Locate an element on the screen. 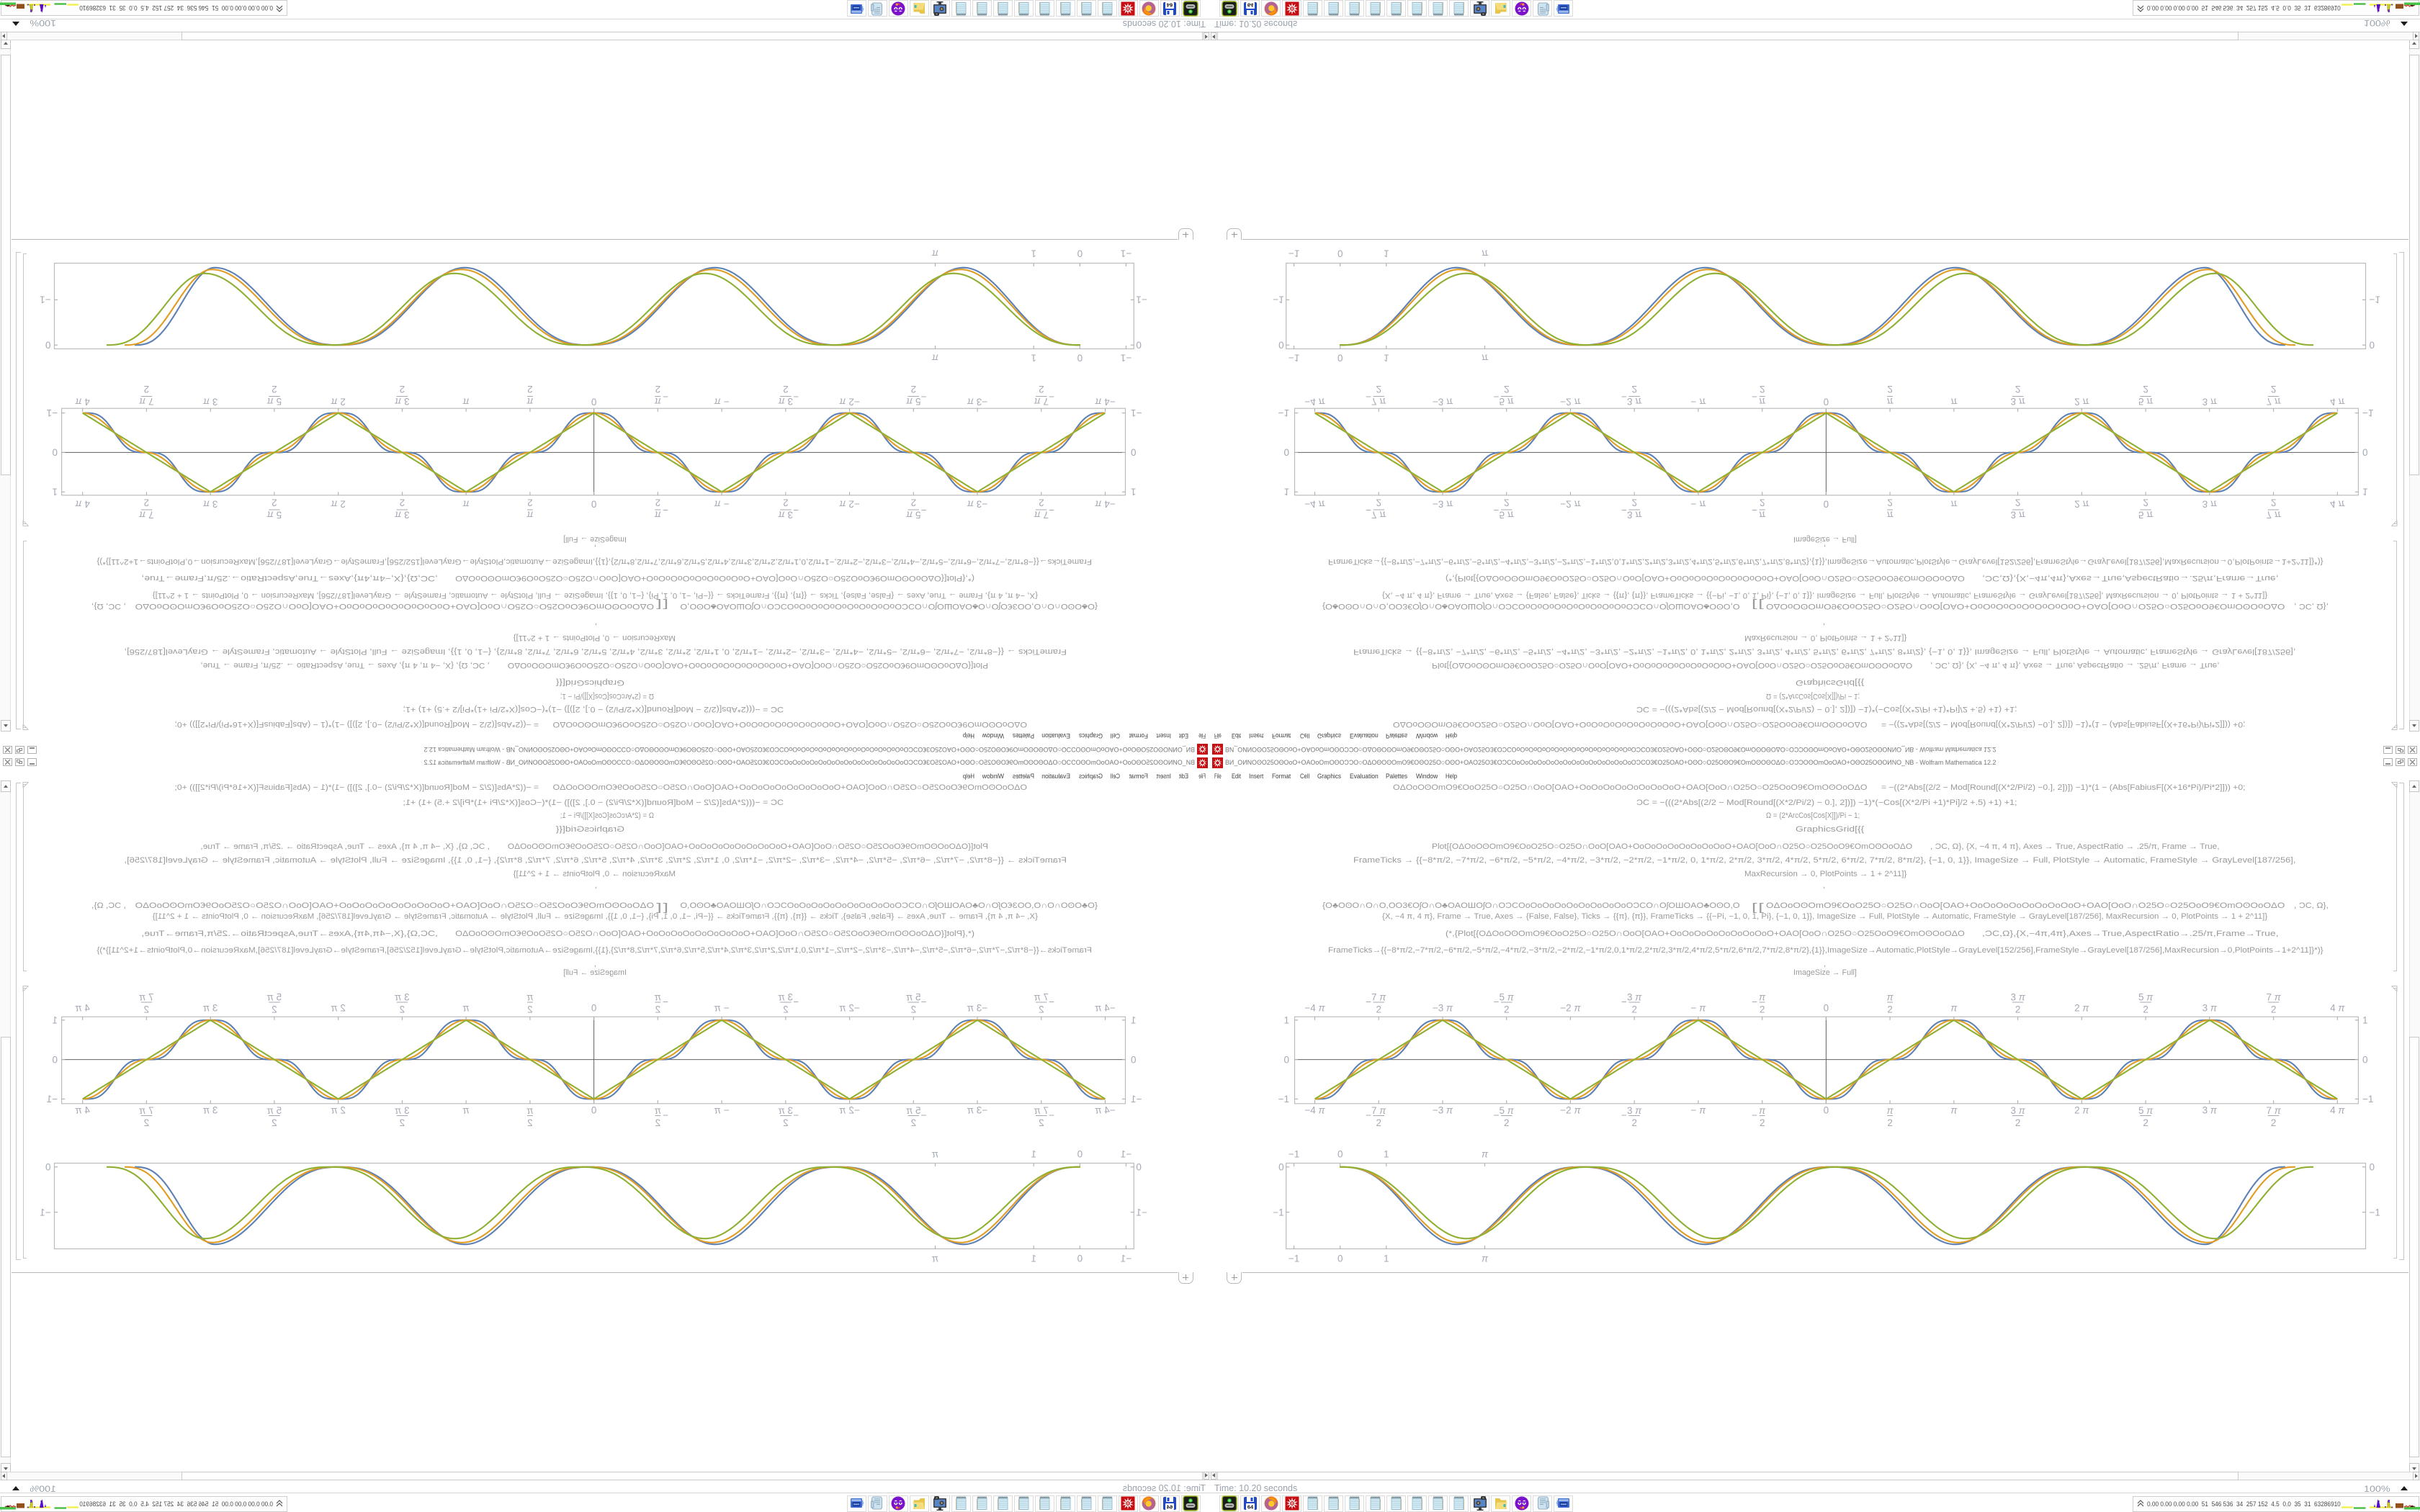  svg-text: 4 π is located at coordinates (2337, 1008).